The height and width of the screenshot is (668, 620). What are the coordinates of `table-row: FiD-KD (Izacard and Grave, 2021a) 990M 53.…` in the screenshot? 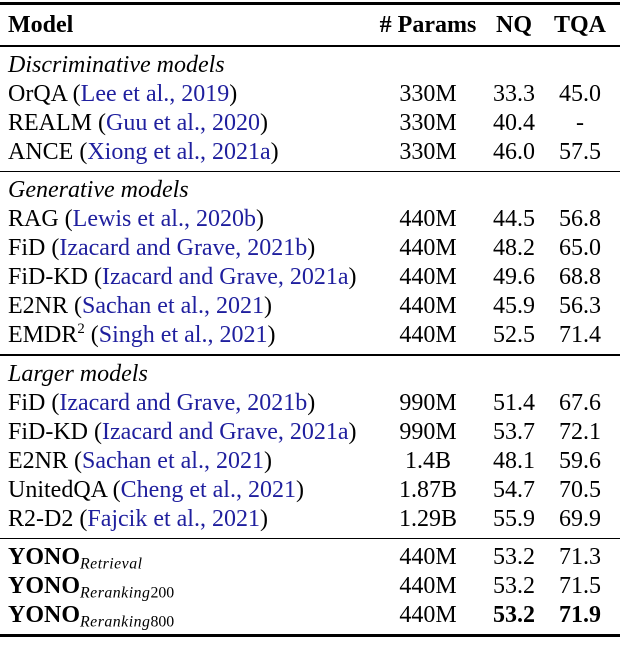 It's located at (310, 432).